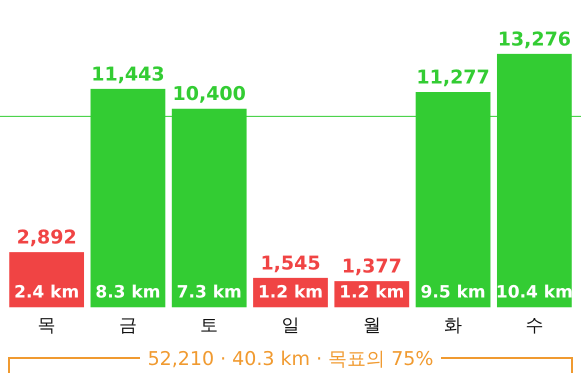 This screenshot has height=384, width=581. What do you see at coordinates (127, 325) in the screenshot?
I see `x-tick-label: 금` at bounding box center [127, 325].